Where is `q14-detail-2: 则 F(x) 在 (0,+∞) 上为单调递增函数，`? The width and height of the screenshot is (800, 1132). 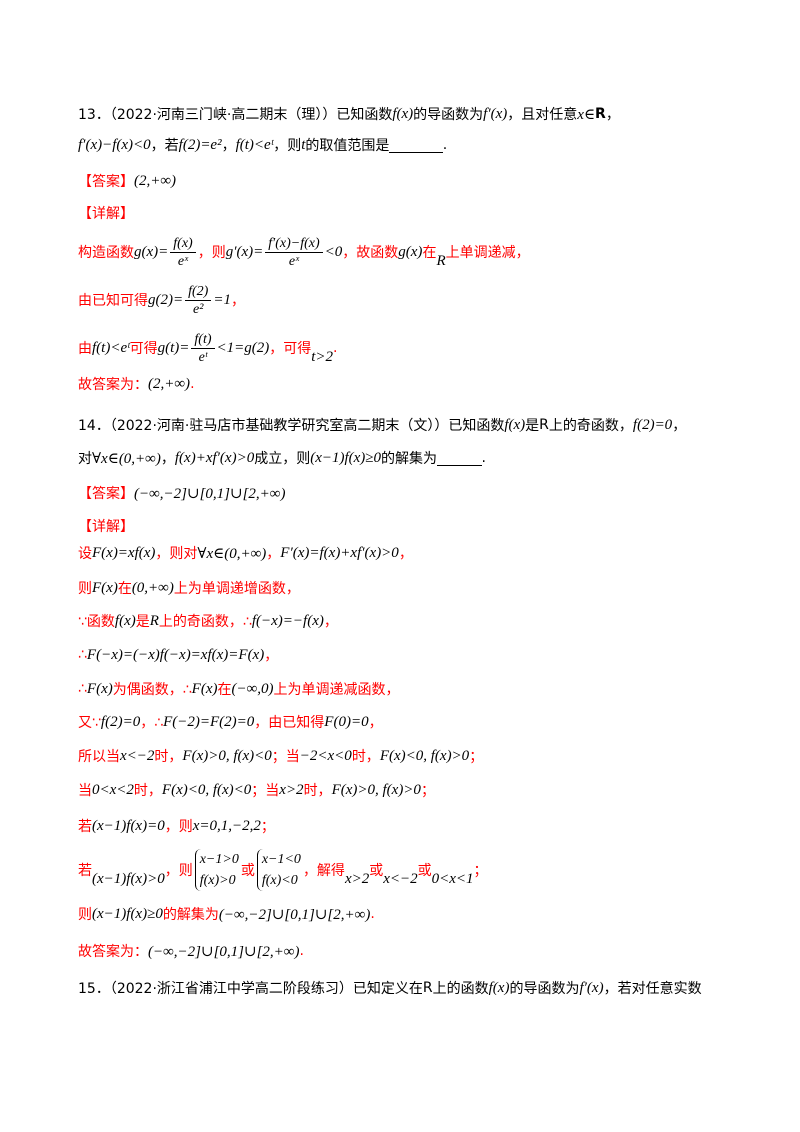
q14-detail-2: 则 F(x) 在 (0,+∞) 上为单调递增函数， is located at coordinates (189, 588).